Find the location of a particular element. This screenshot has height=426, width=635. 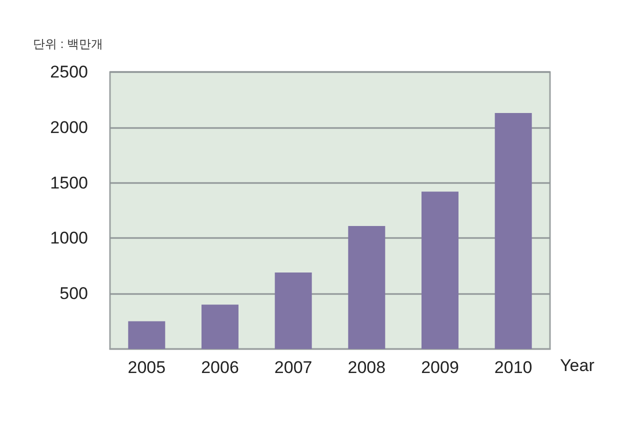

x-tick-label: 2008 is located at coordinates (367, 367).